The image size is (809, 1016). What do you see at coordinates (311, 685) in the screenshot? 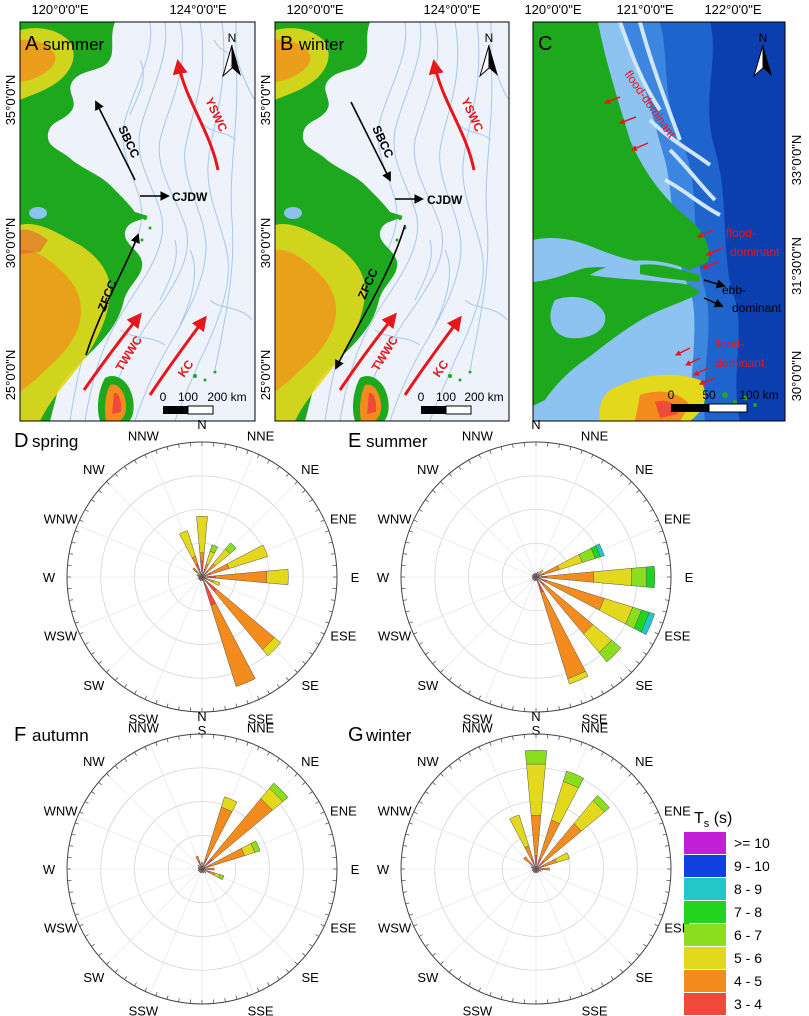
I see `direction-label: SE` at bounding box center [311, 685].